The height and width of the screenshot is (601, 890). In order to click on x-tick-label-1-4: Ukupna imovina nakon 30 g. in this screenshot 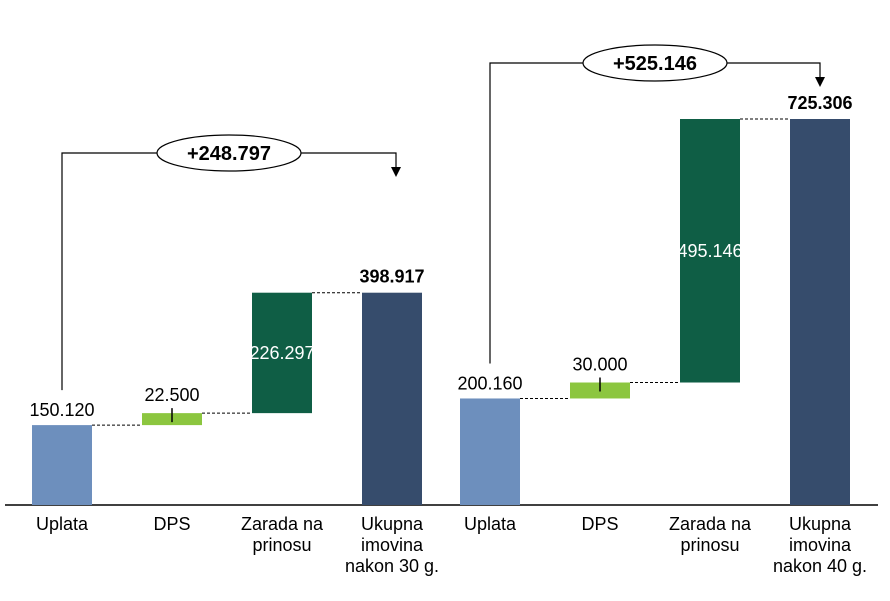, I will do `click(392, 545)`.